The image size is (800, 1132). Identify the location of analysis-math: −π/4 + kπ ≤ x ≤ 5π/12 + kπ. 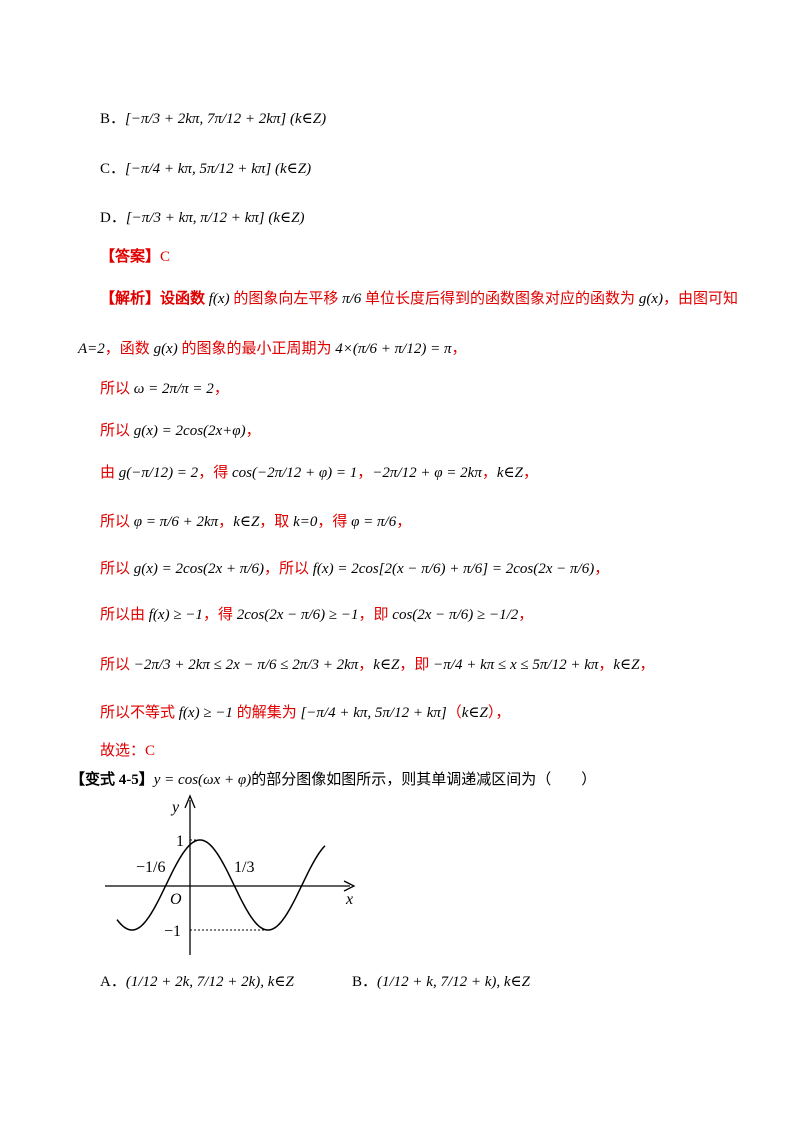
(516, 665).